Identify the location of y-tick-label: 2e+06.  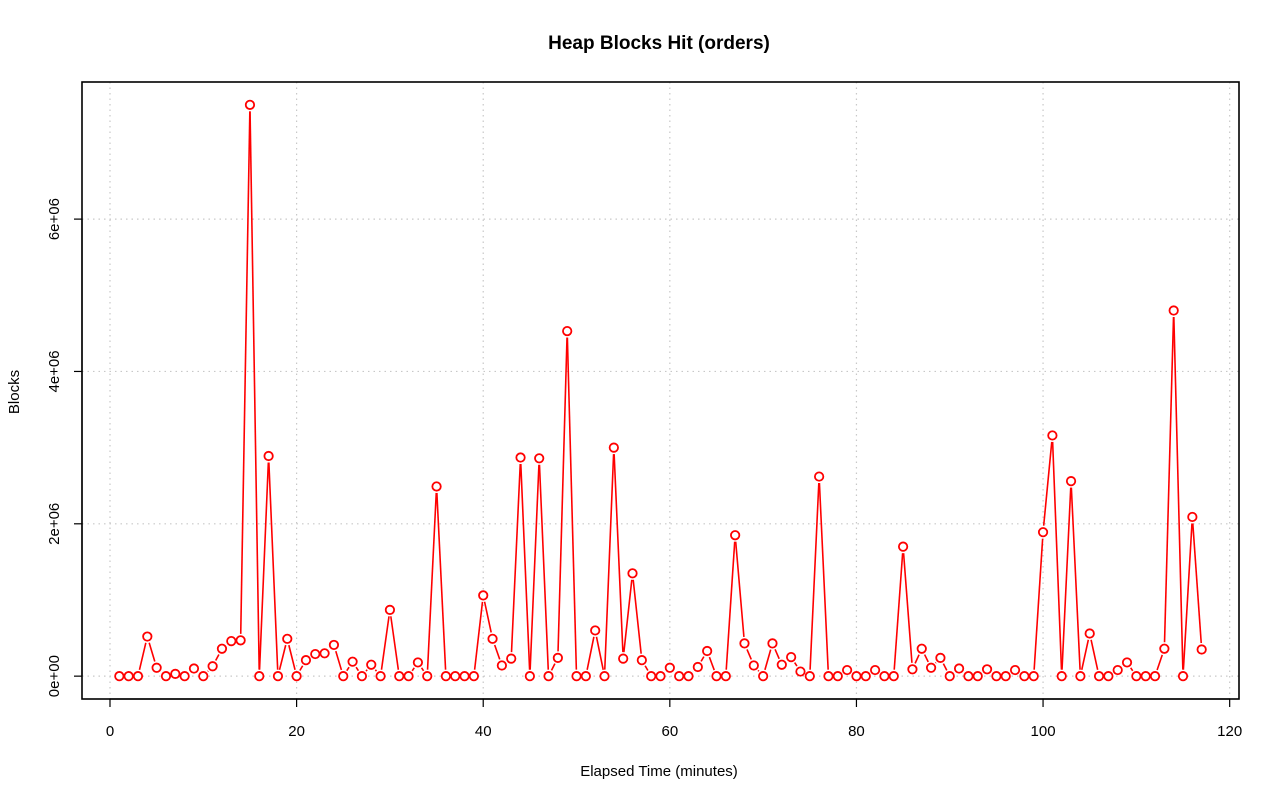
(54, 524).